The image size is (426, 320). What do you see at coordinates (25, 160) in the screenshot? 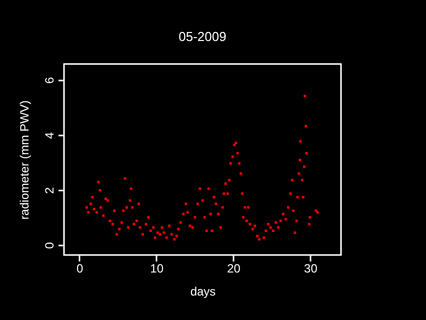
I see `y-axis-title: radiometer (mm PWV)` at bounding box center [25, 160].